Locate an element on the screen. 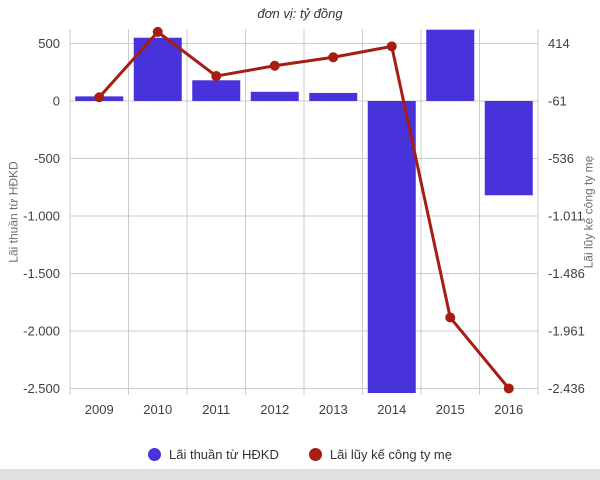 The image size is (600, 480). right-tick-label: -1.011 is located at coordinates (566, 215).